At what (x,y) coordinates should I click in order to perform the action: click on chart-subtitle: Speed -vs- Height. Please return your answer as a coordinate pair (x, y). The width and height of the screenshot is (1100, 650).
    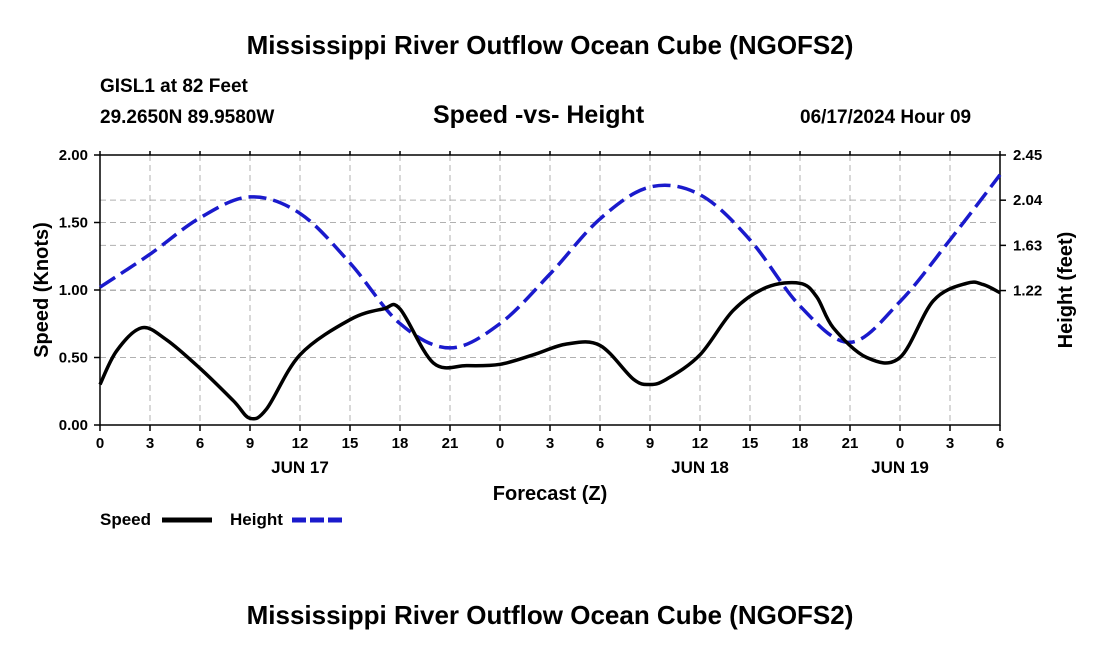
    Looking at the image, I should click on (539, 115).